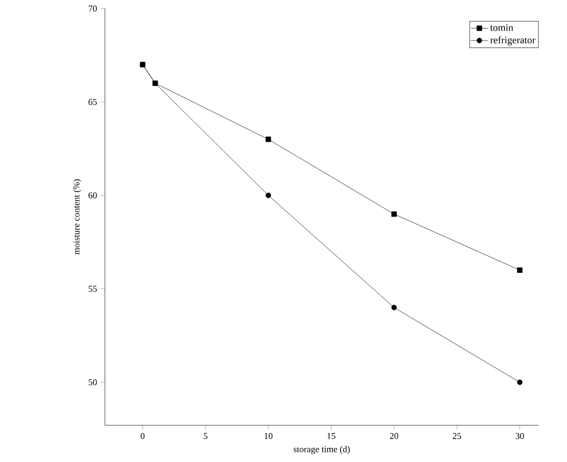  Describe the element at coordinates (332, 435) in the screenshot. I see `x-tick-label: 15` at that location.